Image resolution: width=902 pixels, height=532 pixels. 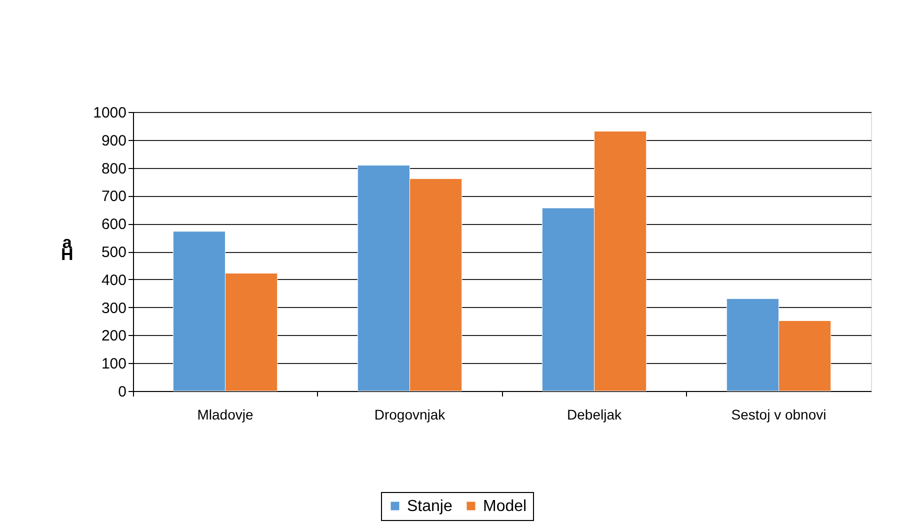 I want to click on y-tick-label: 700, so click(x=113, y=197).